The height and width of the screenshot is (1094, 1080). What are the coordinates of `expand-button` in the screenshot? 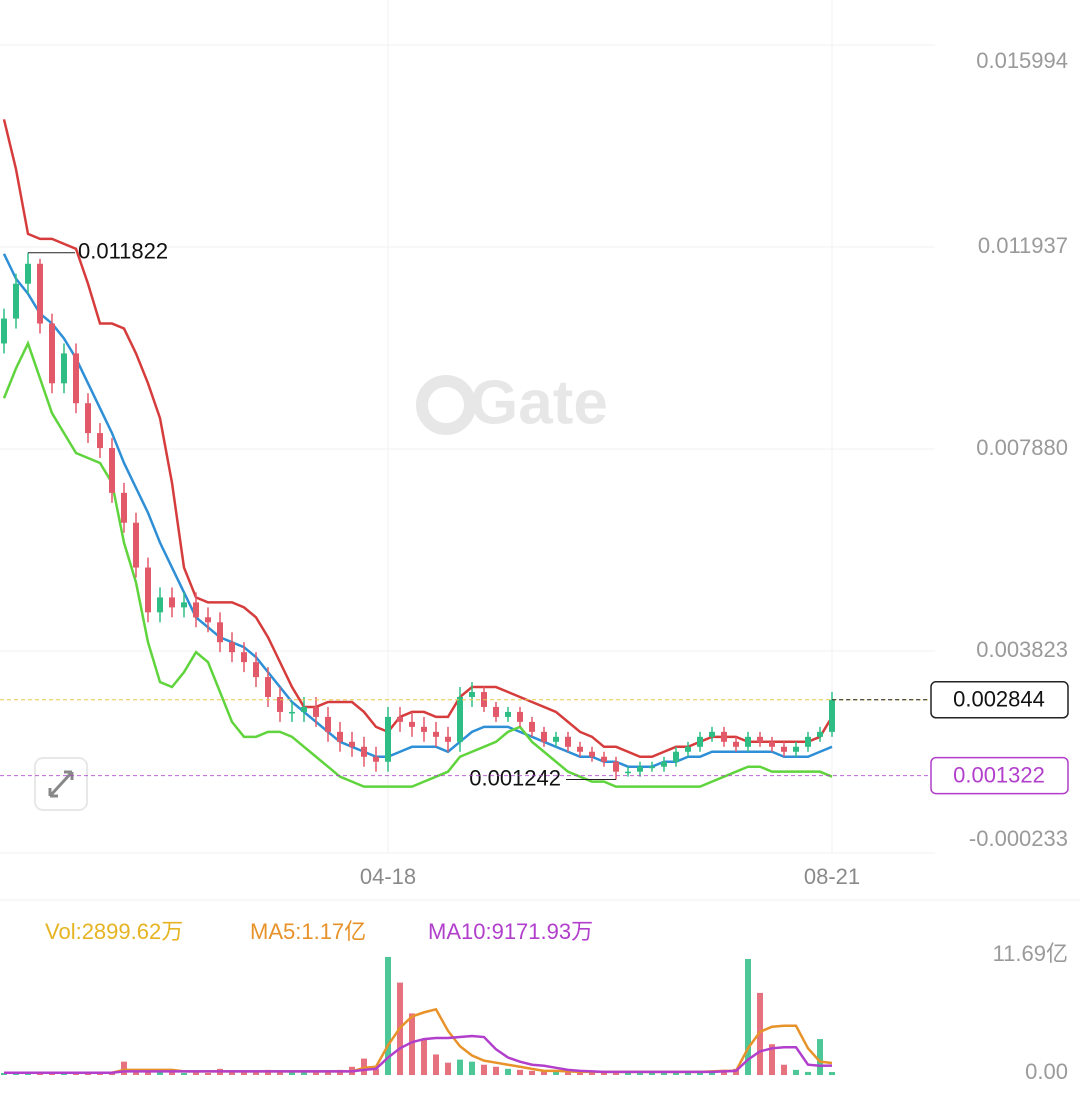 It's located at (61, 784).